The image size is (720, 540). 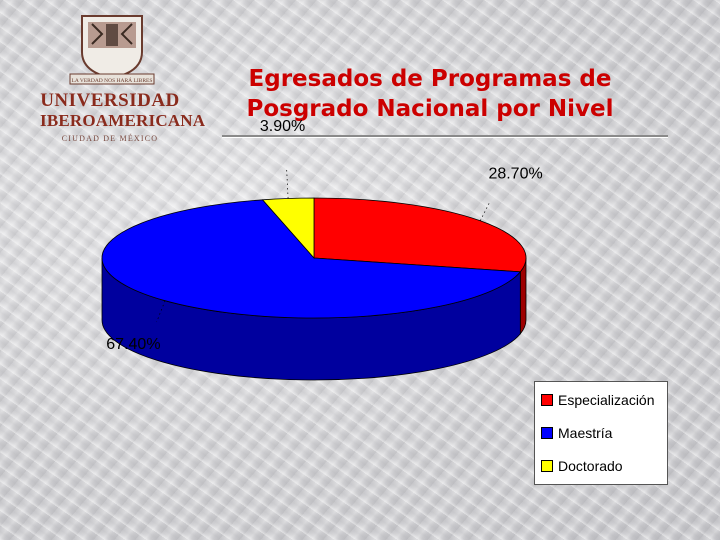 What do you see at coordinates (445, 136) in the screenshot?
I see `title-divider` at bounding box center [445, 136].